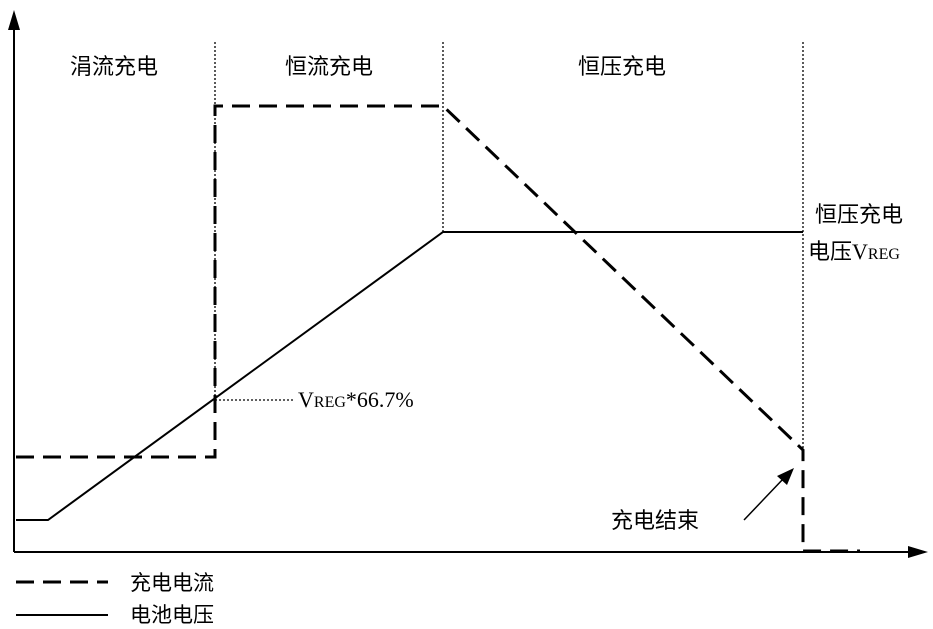  I want to click on phase-label-constant-current: 恒流充电, so click(329, 67).